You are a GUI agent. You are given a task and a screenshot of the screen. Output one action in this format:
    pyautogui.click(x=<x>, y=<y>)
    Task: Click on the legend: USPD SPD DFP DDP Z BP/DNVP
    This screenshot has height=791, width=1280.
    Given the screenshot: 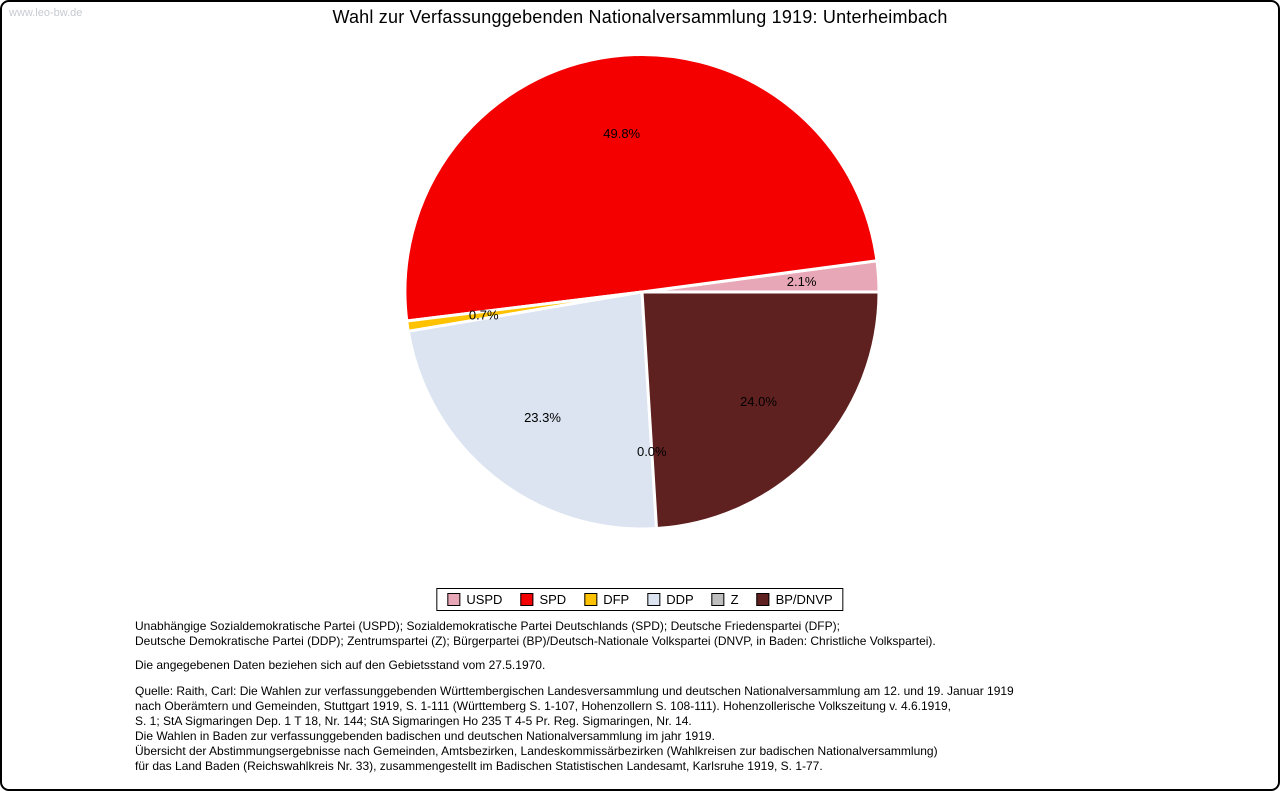 What is the action you would take?
    pyautogui.click(x=640, y=599)
    